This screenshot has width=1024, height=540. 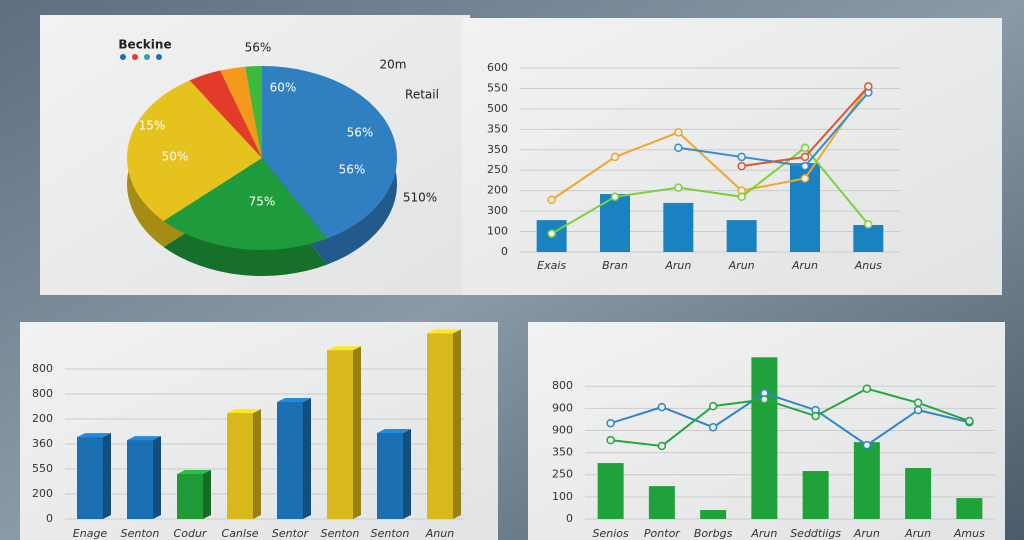 What do you see at coordinates (291, 533) in the screenshot?
I see `x-tick-label: Sentor` at bounding box center [291, 533].